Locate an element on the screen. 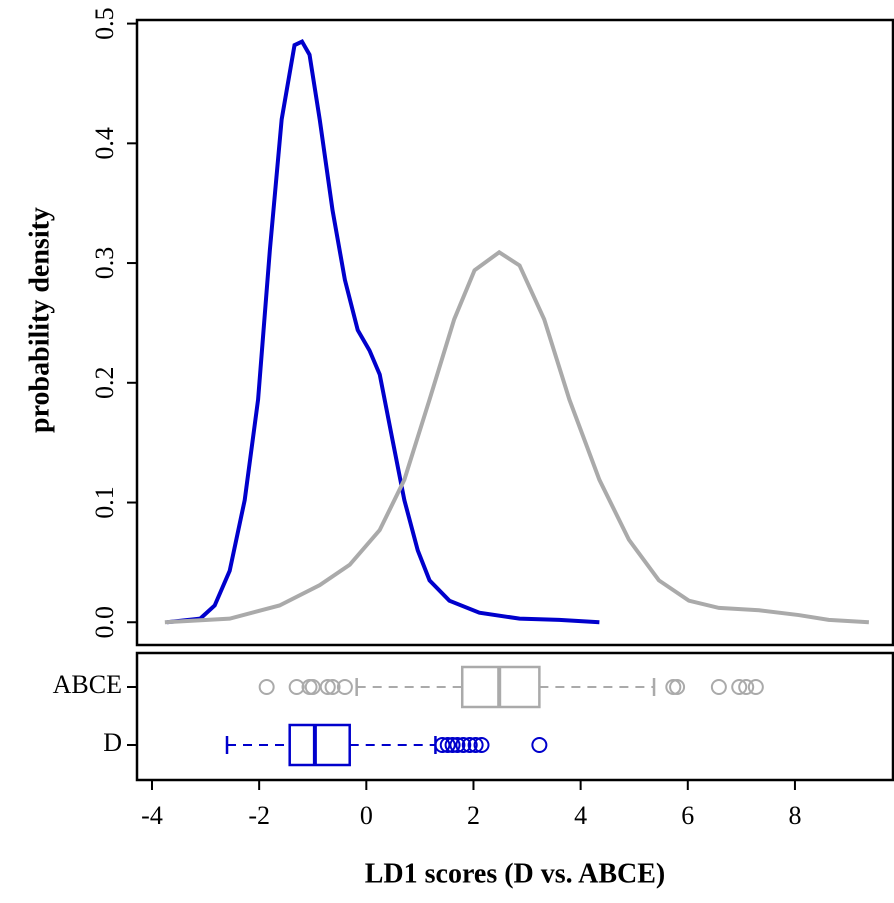 The image size is (894, 903). x-tick-label: 8 is located at coordinates (794, 815).